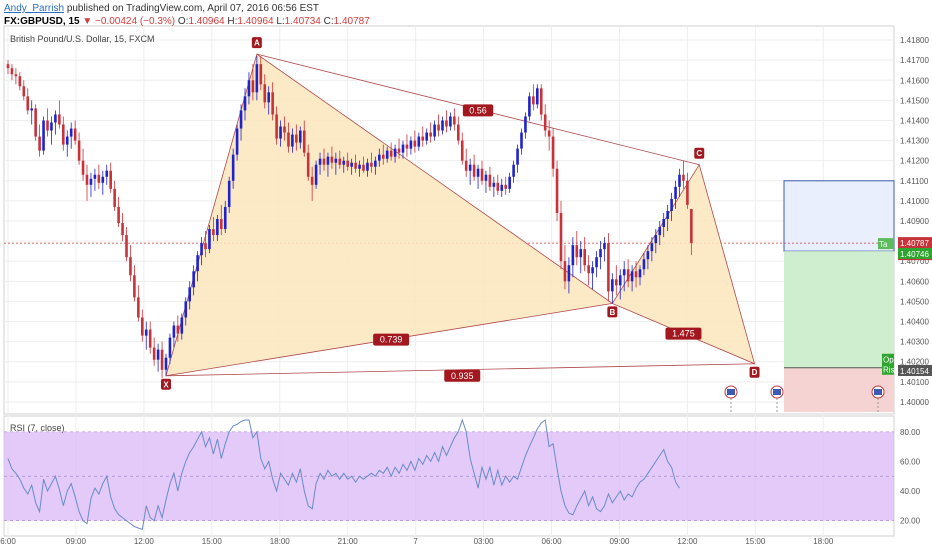 This screenshot has width=932, height=550. I want to click on position-tag-badge, so click(886, 244).